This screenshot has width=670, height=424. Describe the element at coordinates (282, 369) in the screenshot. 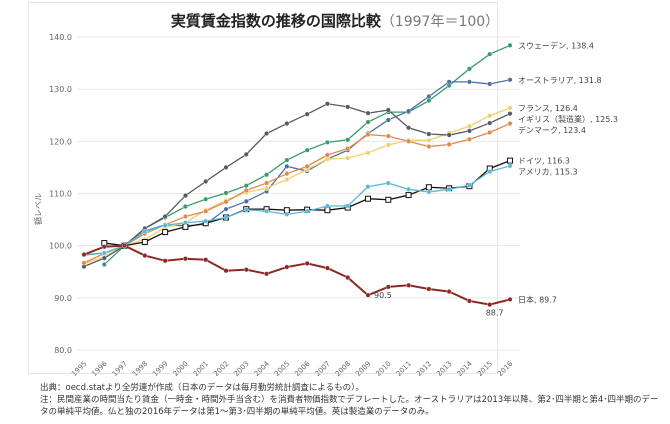

I see `x-tick-label: 2005` at that location.